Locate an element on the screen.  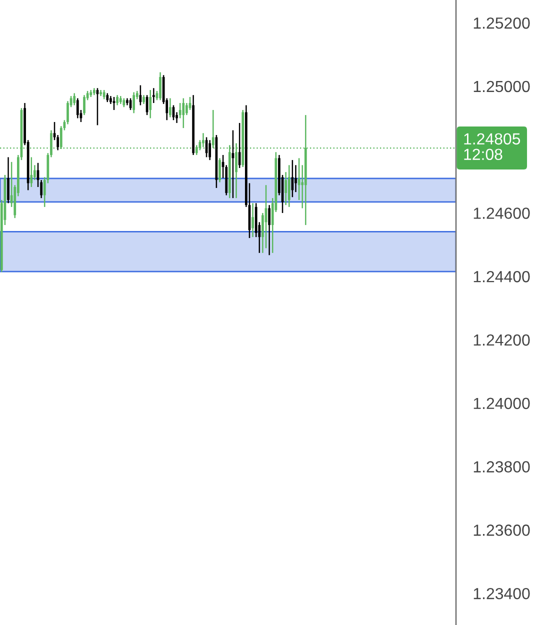
y-tick-label: 1.23400 is located at coordinates (502, 594).